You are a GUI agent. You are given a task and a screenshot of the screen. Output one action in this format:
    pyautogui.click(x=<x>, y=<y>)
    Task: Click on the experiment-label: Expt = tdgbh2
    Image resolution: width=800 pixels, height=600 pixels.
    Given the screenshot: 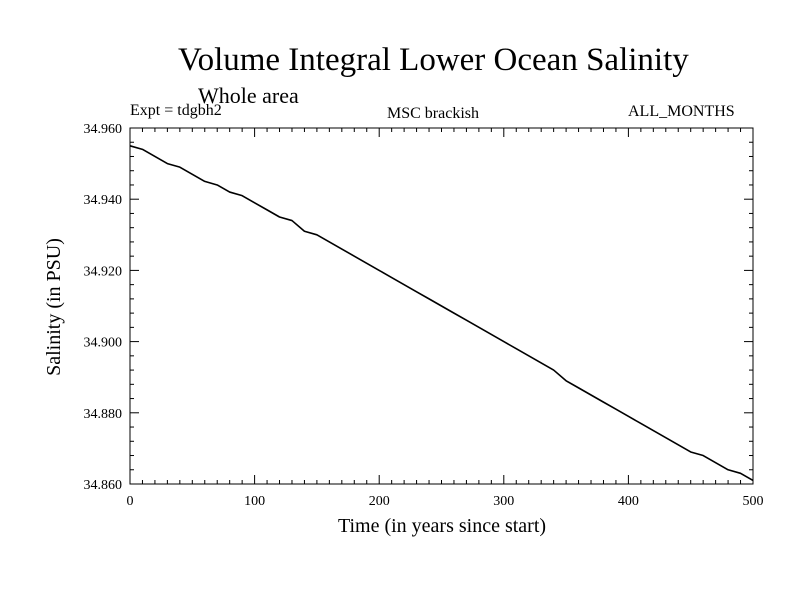 What is the action you would take?
    pyautogui.click(x=176, y=110)
    